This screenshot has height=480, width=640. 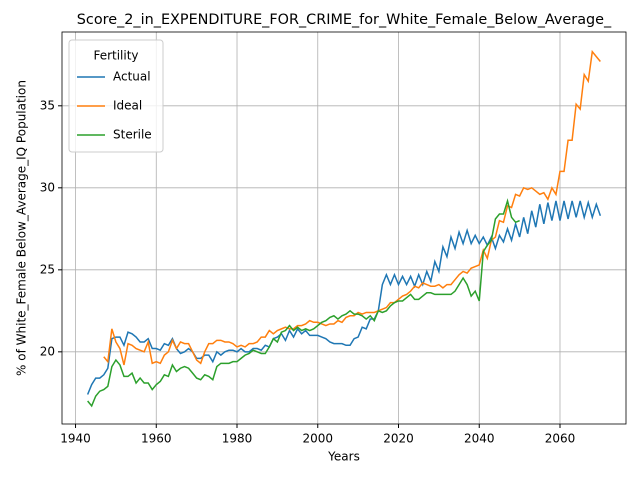 I want to click on x-tick-label: 1980, so click(x=237, y=439).